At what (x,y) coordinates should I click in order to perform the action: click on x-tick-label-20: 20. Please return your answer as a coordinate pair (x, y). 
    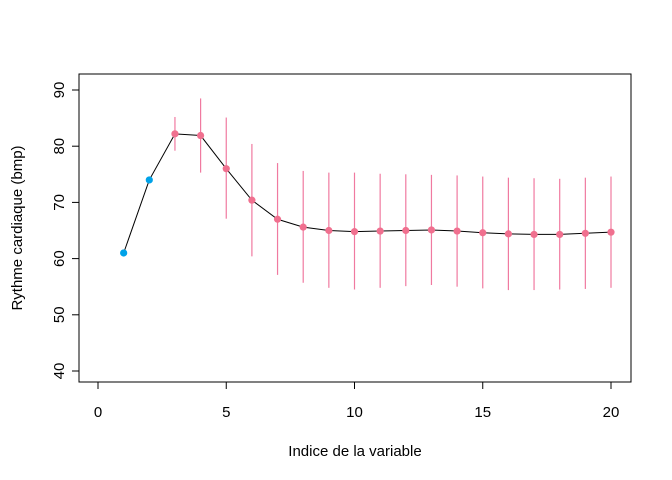
    Looking at the image, I should click on (611, 412).